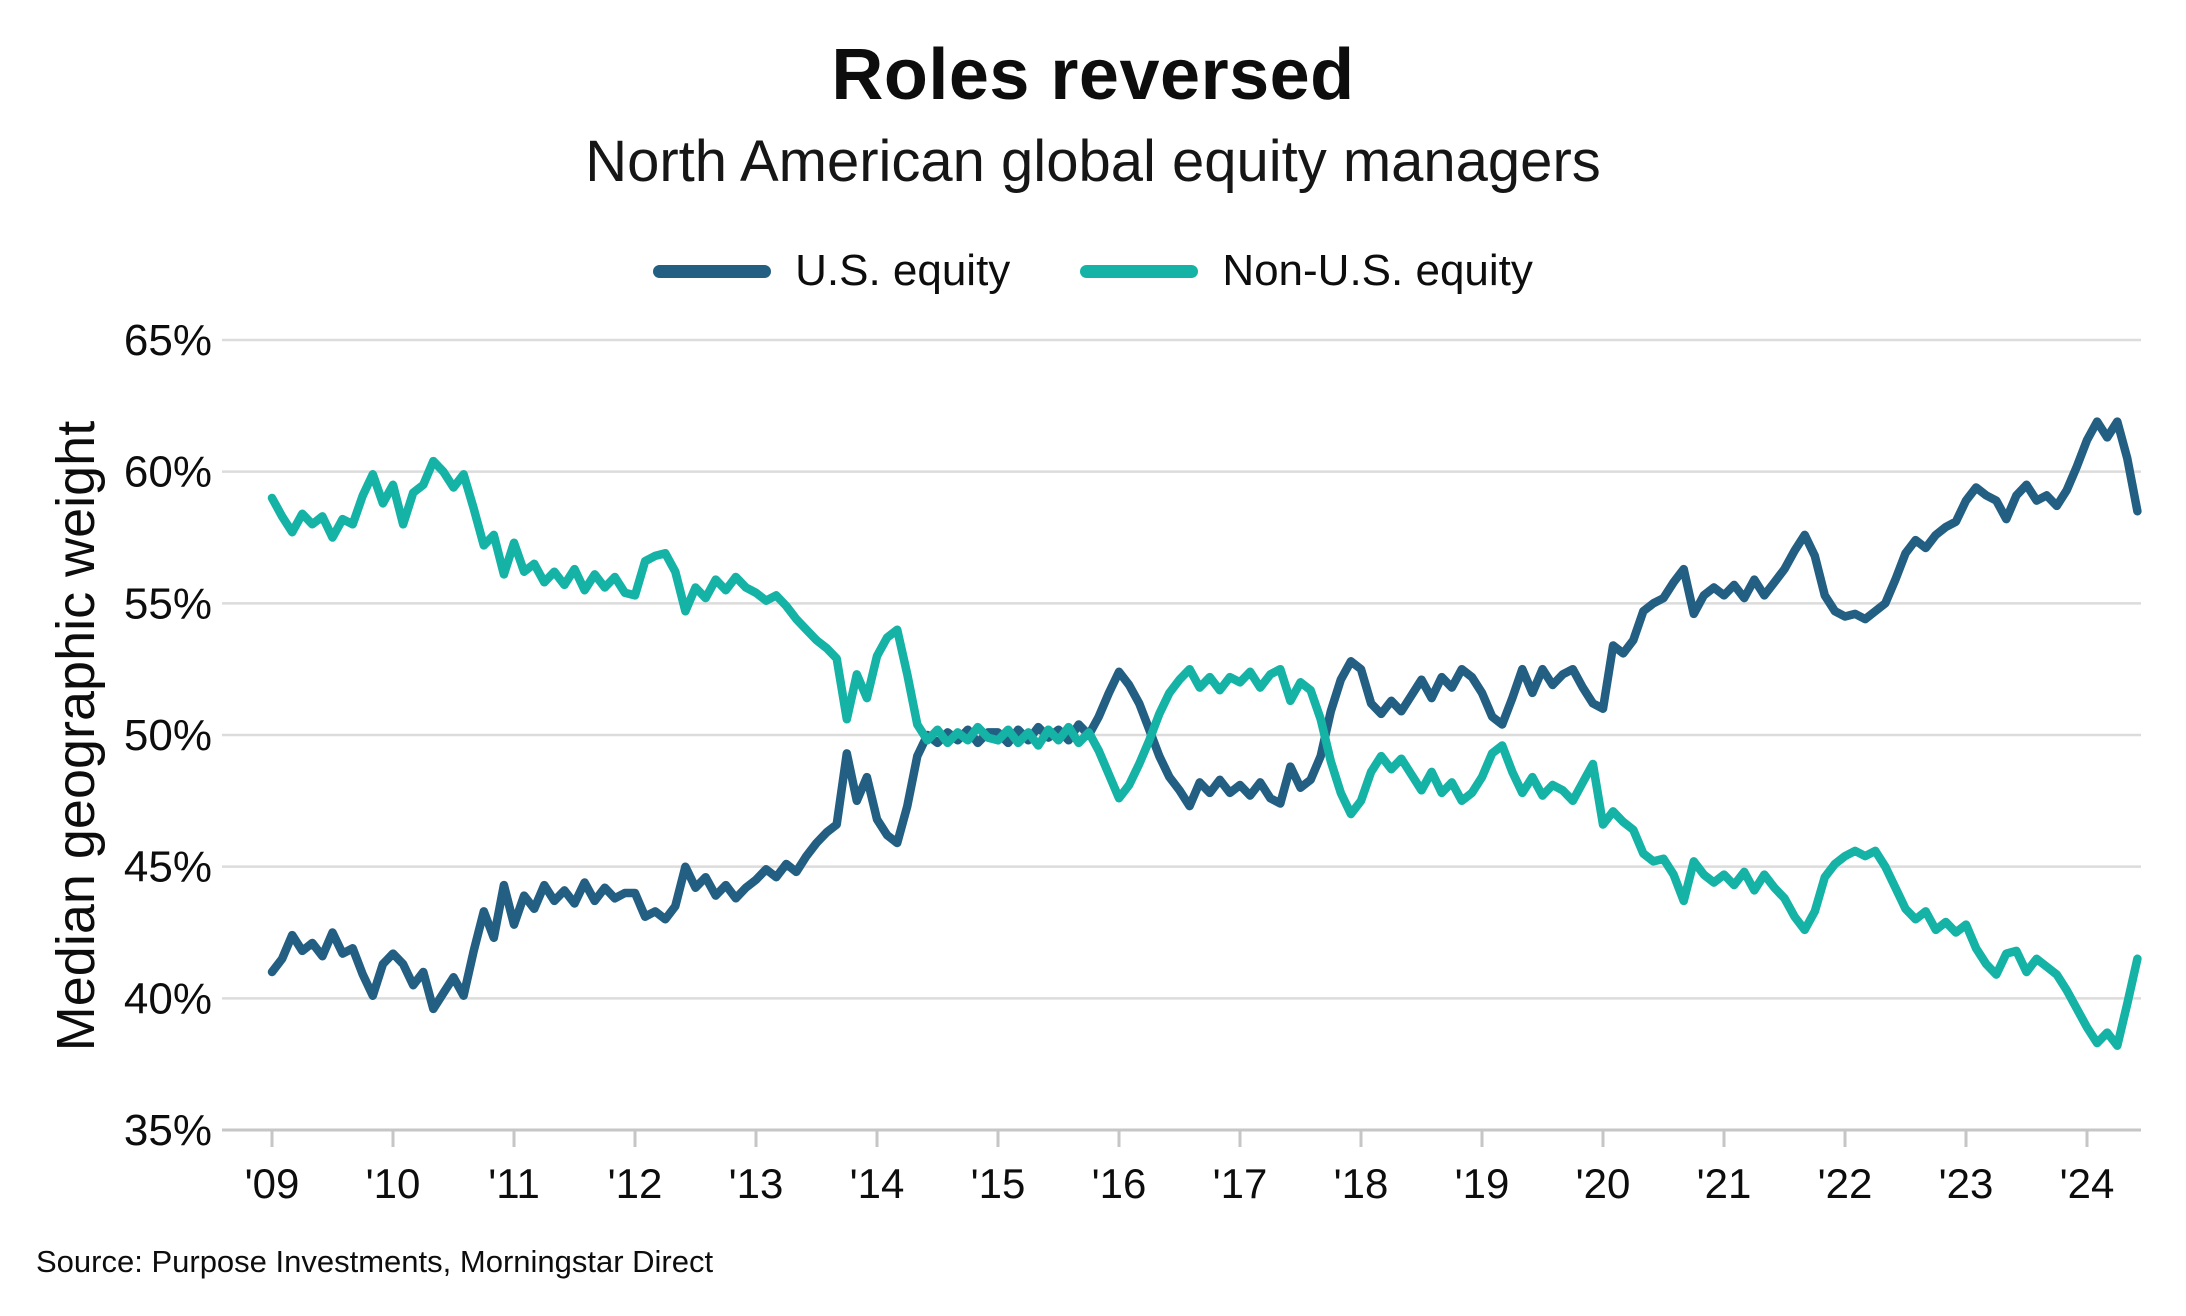  What do you see at coordinates (712, 271) in the screenshot?
I see `us-equity-line-swatch` at bounding box center [712, 271].